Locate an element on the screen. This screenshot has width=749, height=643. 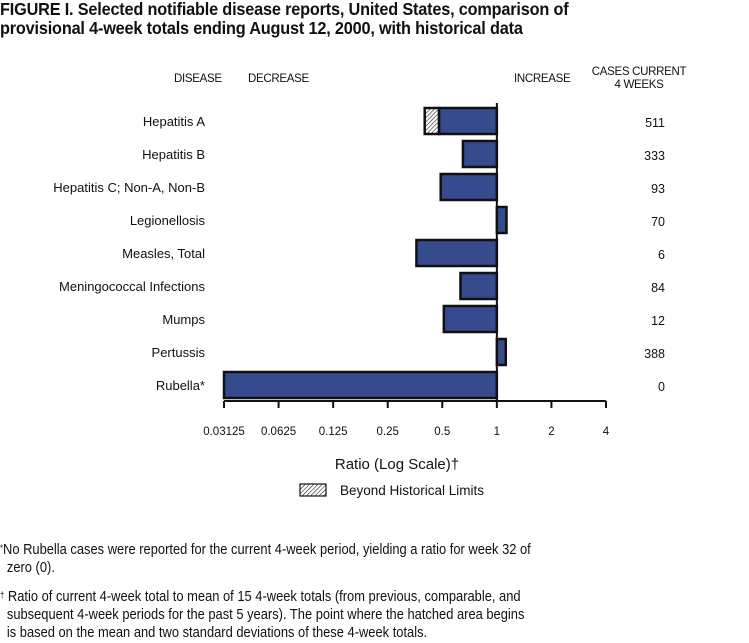
category-label: Rubella* is located at coordinates (180, 385).